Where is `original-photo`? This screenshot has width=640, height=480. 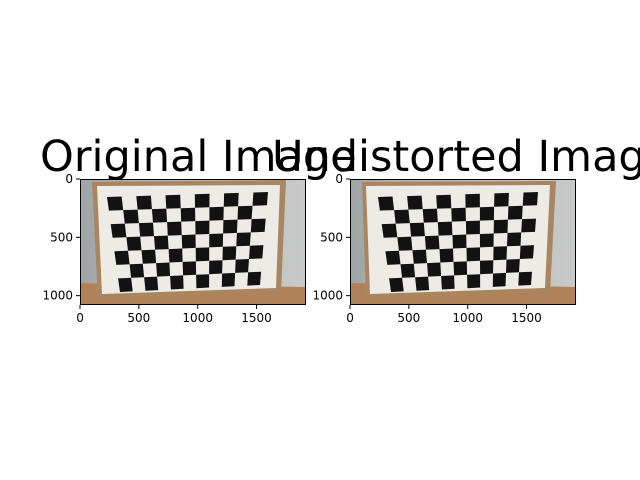 original-photo is located at coordinates (193, 242).